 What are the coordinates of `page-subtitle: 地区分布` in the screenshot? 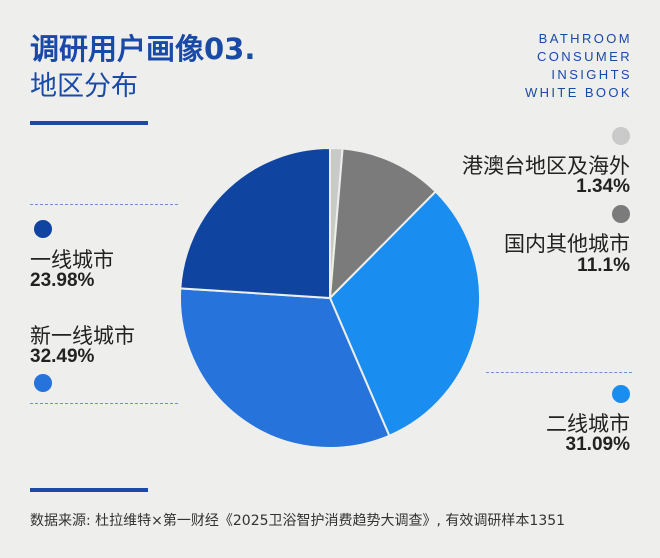 It's located at (84, 86).